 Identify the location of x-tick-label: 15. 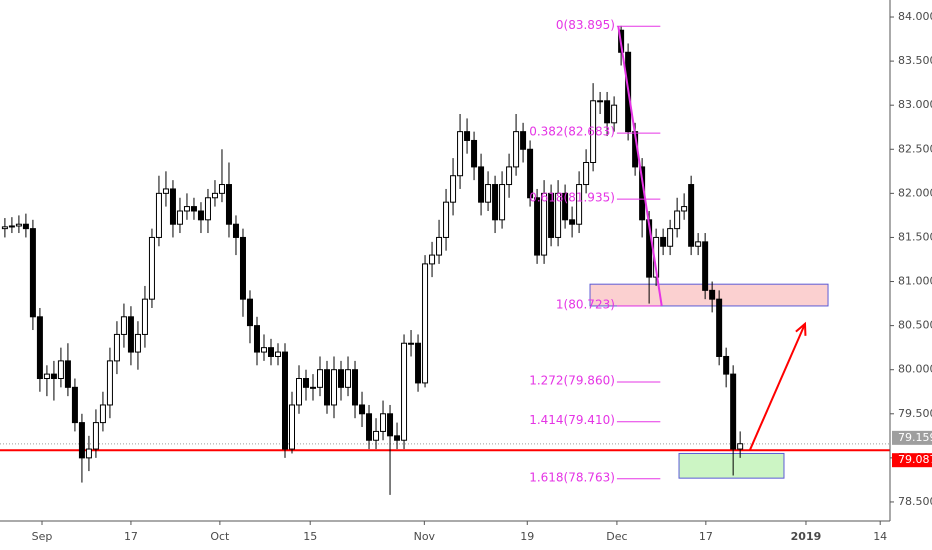
(310, 536).